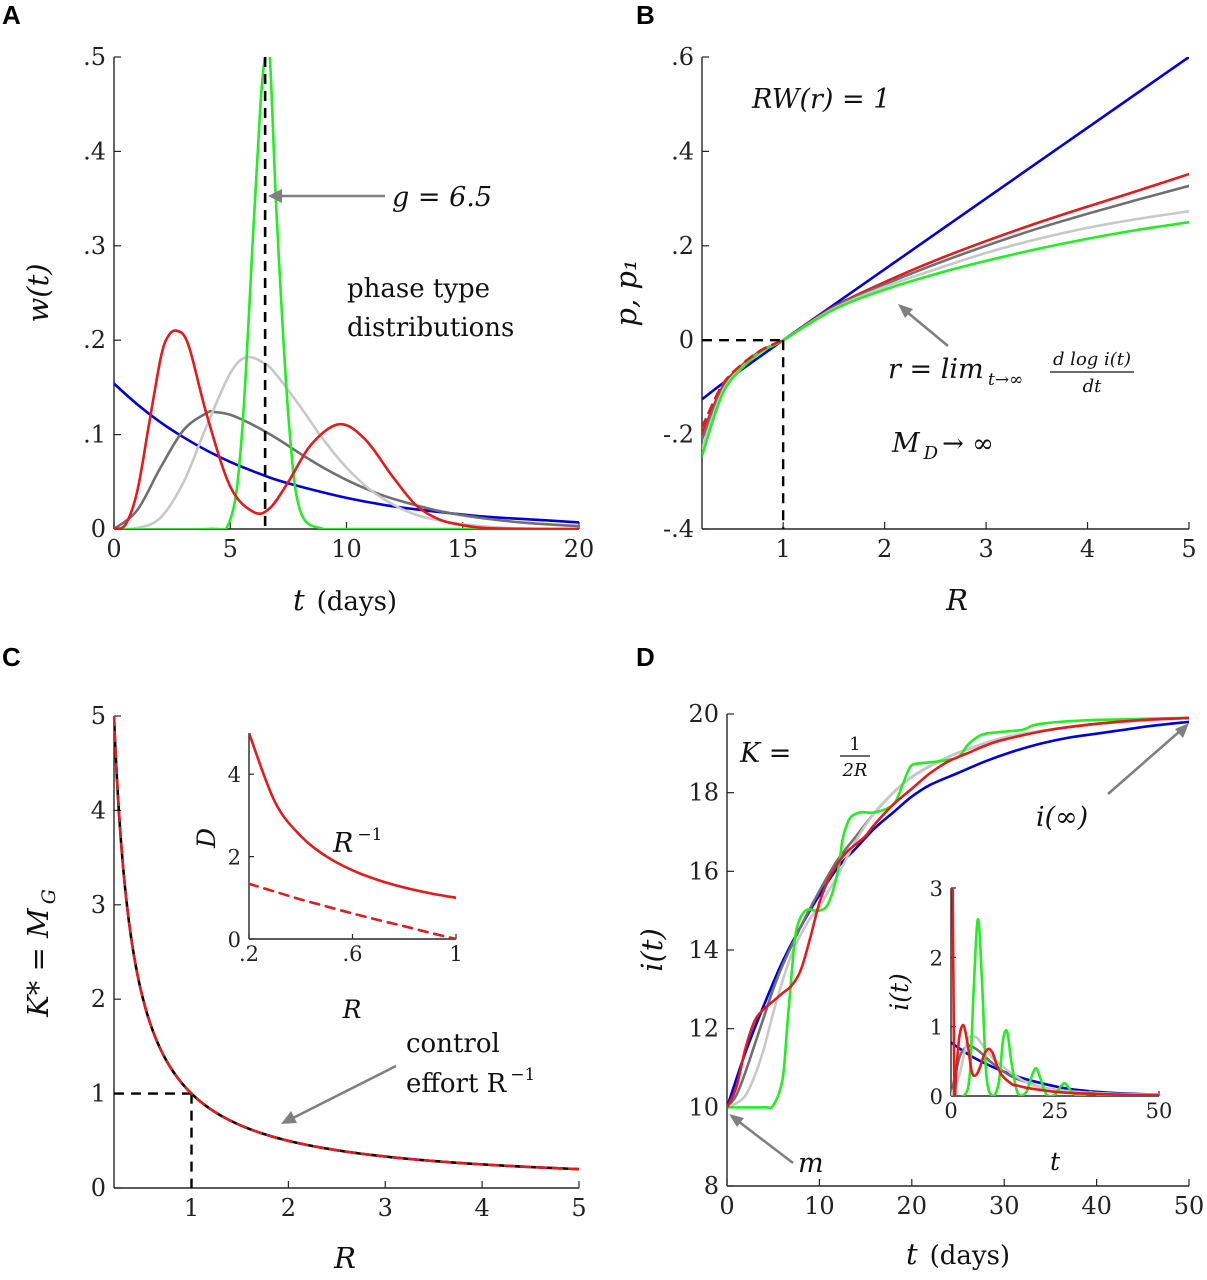  What do you see at coordinates (462, 549) in the screenshot?
I see `panel-a-xtick-label: 15` at bounding box center [462, 549].